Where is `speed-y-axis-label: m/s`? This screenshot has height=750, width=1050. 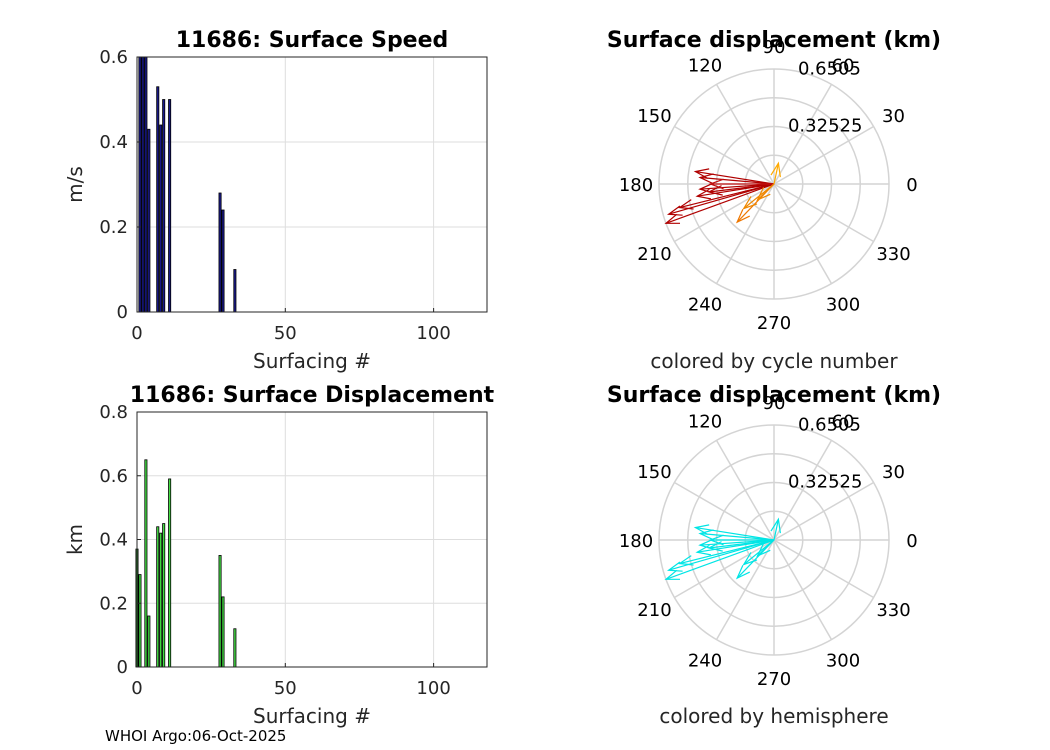 speed-y-axis-label: m/s is located at coordinates (75, 184).